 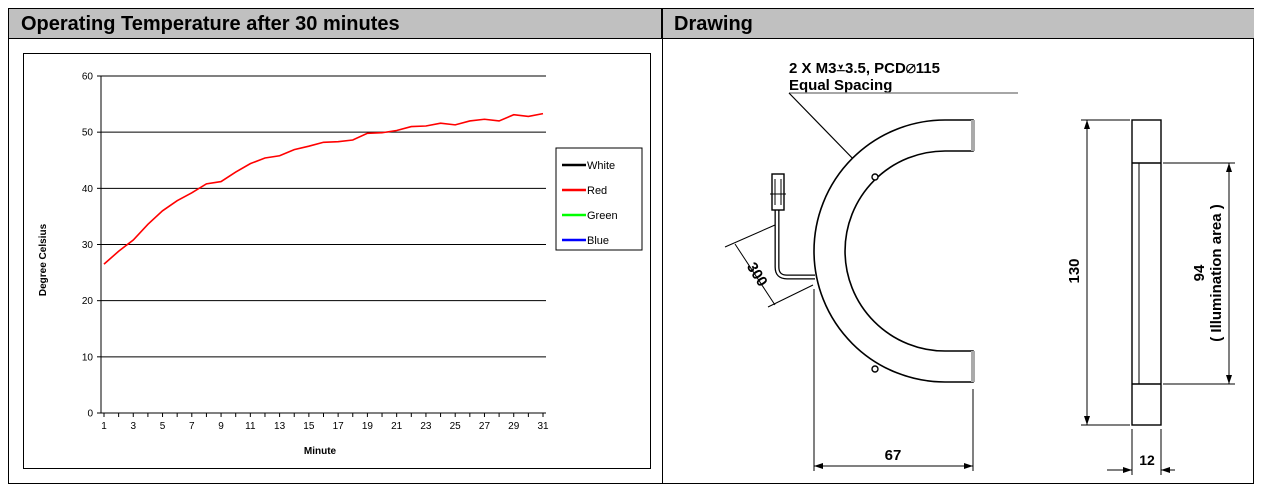 I want to click on x-tick-label: 29, so click(x=514, y=426).